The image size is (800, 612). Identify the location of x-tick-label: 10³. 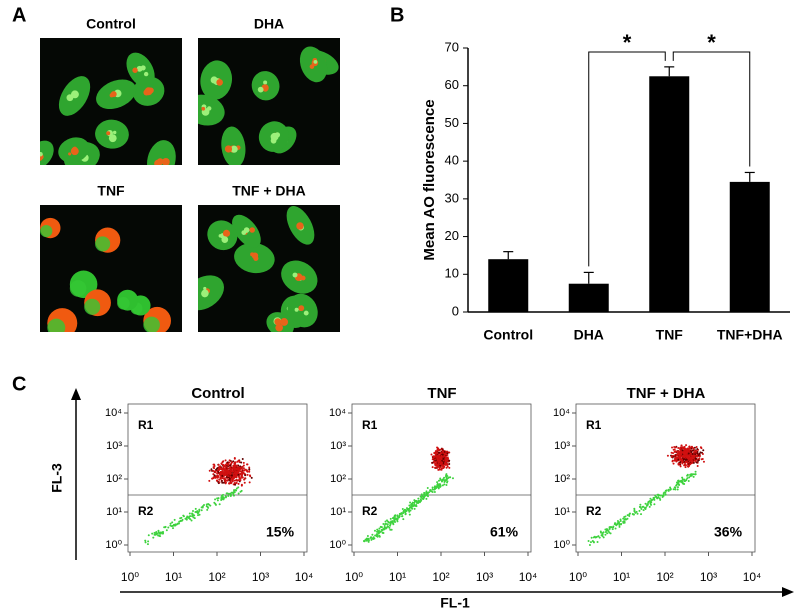
(260, 577).